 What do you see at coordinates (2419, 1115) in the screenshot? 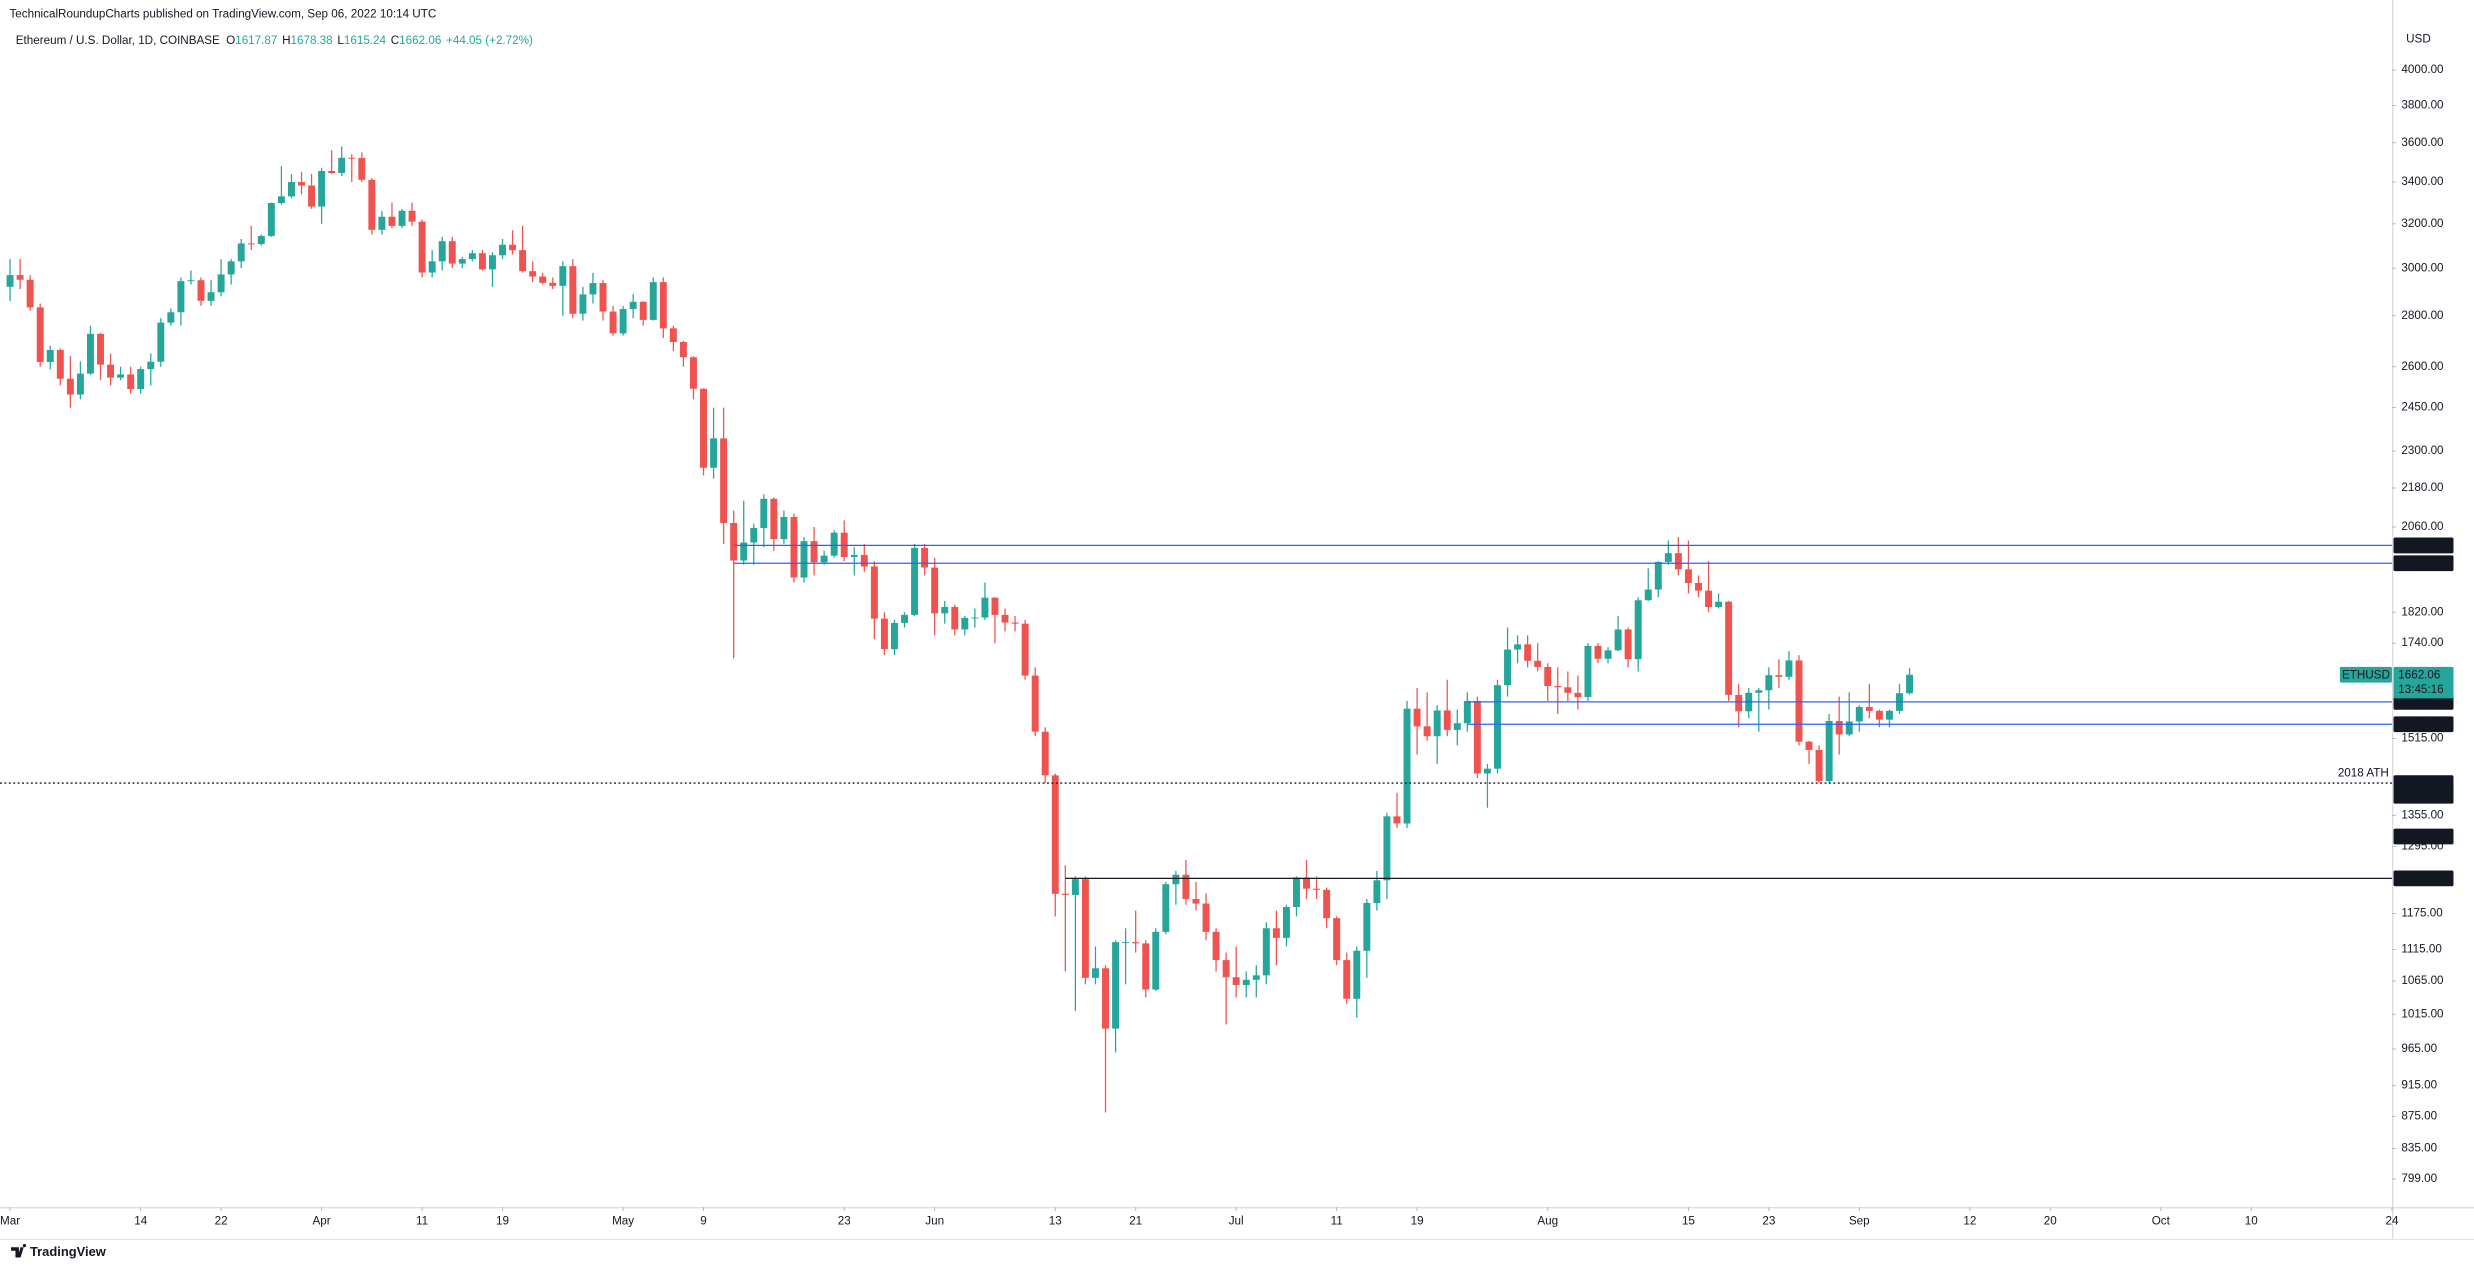
I see `y-tick-label: 875.00` at bounding box center [2419, 1115].